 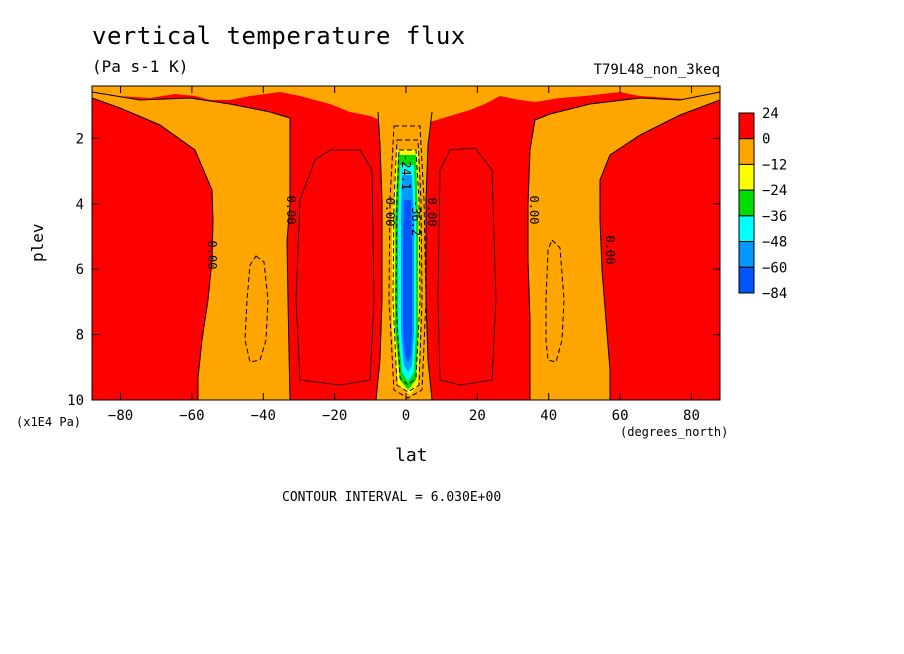 I want to click on colorbar-label: −36, so click(x=774, y=217).